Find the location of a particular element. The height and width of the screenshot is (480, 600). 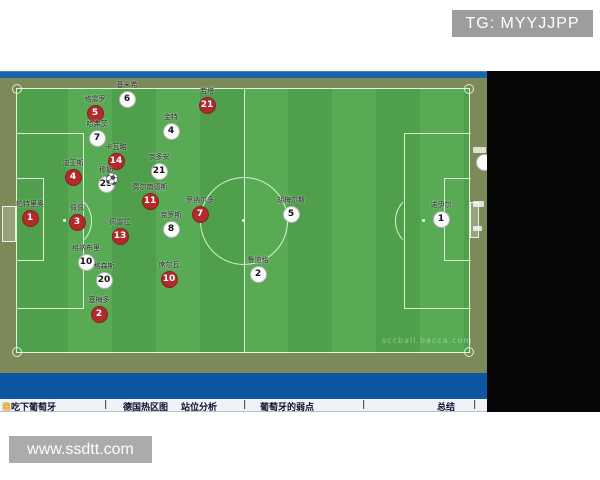

player-name-label: 鲁迪格 is located at coordinates (258, 259).